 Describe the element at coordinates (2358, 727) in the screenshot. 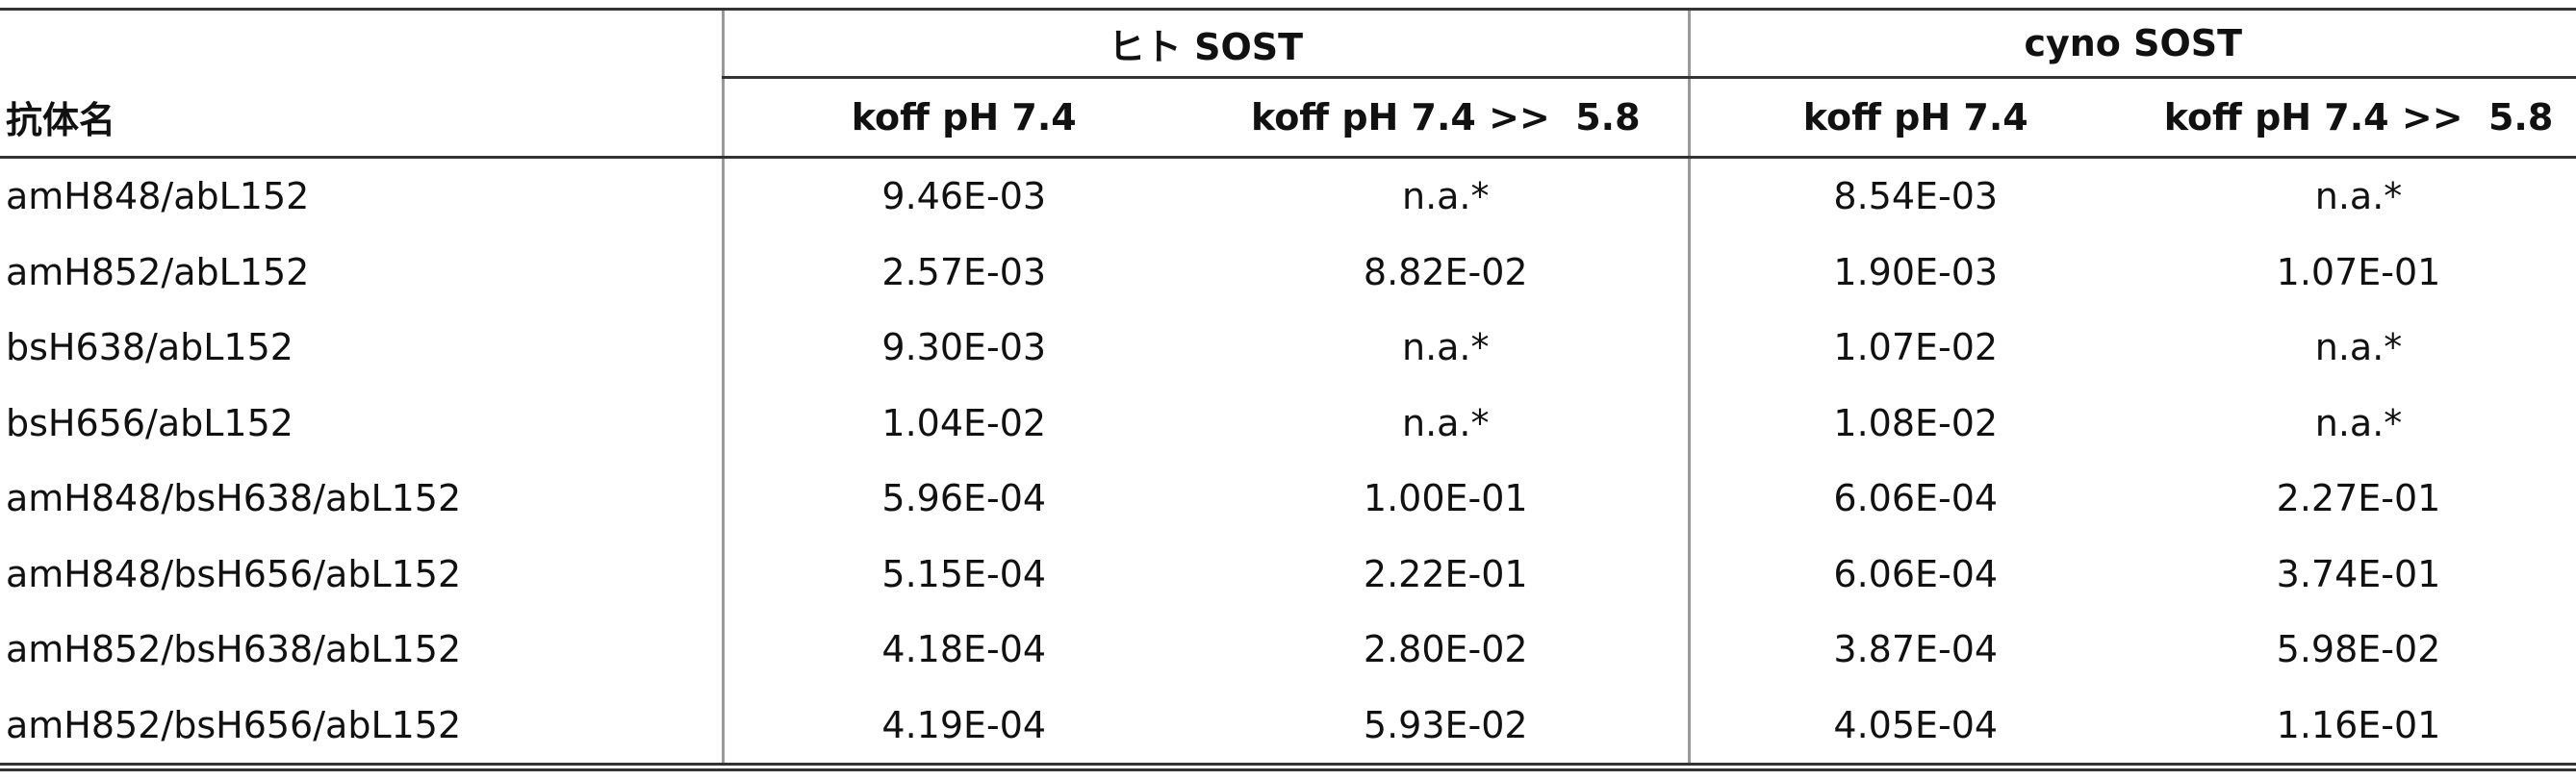

I see `koff-value: 1.16E-01` at that location.